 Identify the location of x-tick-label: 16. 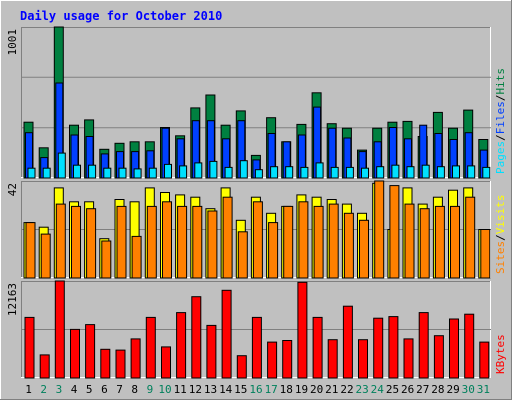
(255, 389).